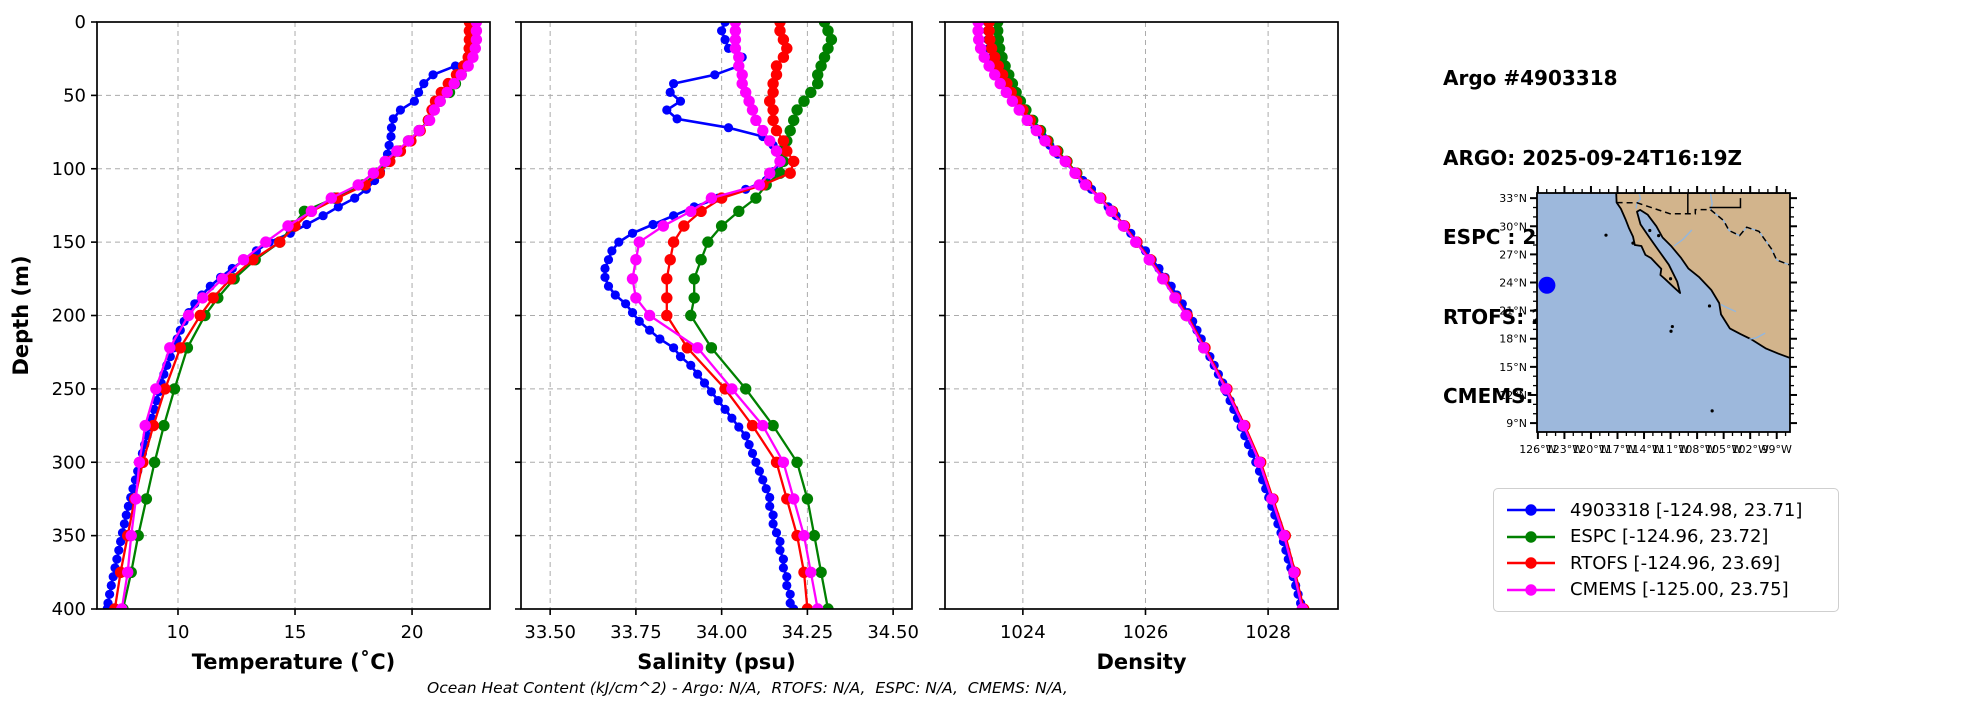 This screenshot has height=712, width=1967. What do you see at coordinates (1670, 449) in the screenshot?
I see `map-lon-label: 111°W` at bounding box center [1670, 449].